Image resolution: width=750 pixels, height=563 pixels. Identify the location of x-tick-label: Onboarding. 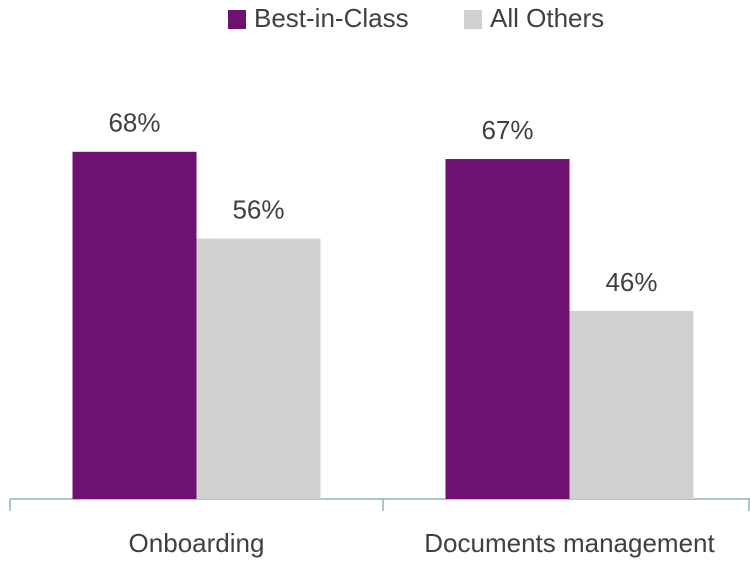
(197, 543).